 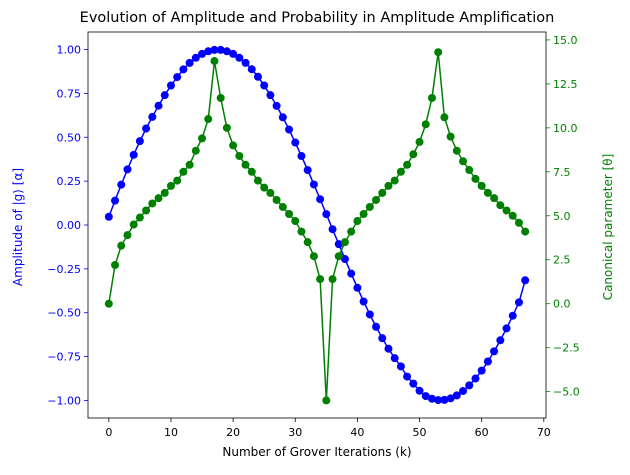 I want to click on x-tick-label: 20, so click(x=233, y=432).